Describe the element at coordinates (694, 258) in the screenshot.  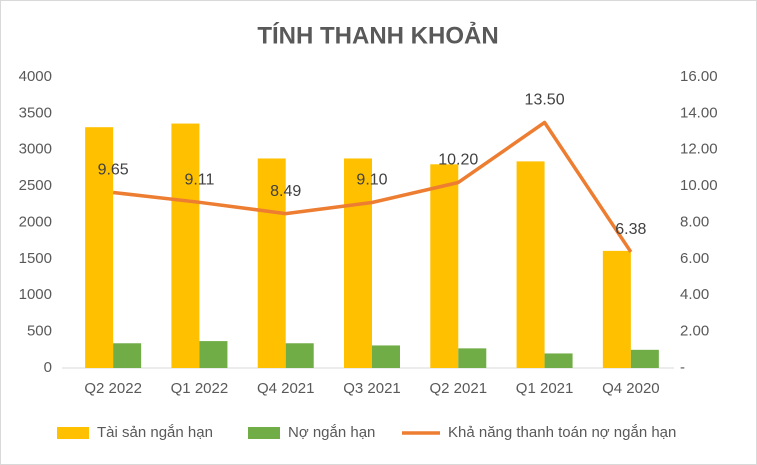
I see `y2-tick-label: 6.00` at that location.